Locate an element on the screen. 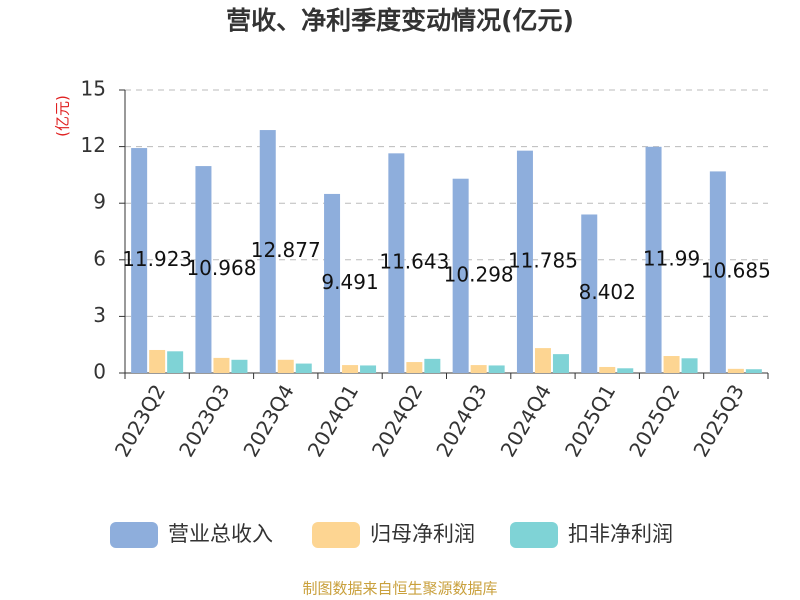  value-label: 9.491 is located at coordinates (349, 282).